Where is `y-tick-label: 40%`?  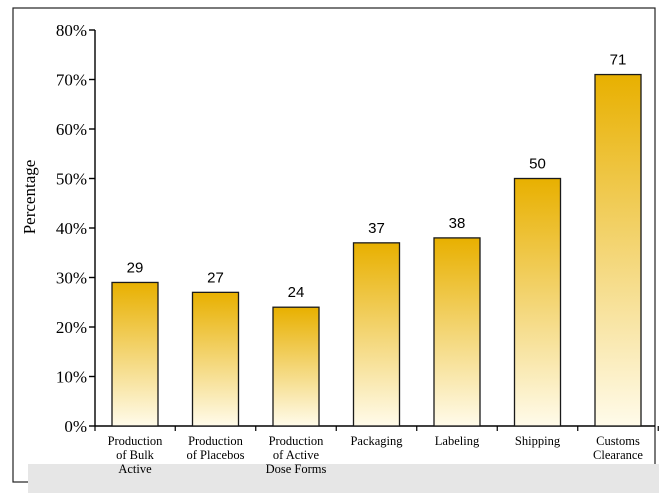 y-tick-label: 40% is located at coordinates (71, 228).